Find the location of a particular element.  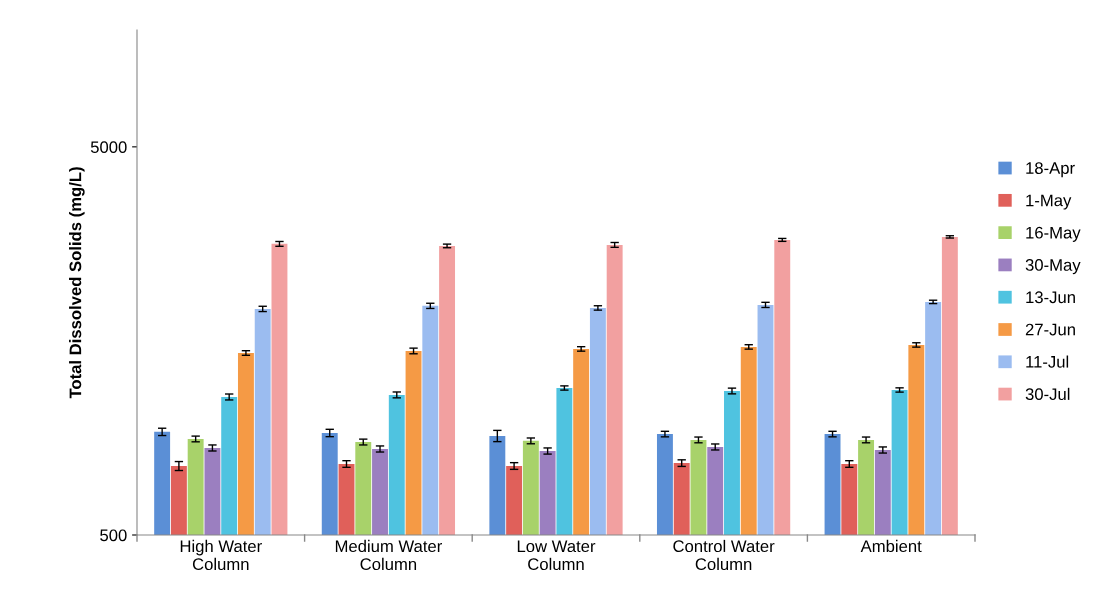

x-tick-label: High Water Column is located at coordinates (221, 555).